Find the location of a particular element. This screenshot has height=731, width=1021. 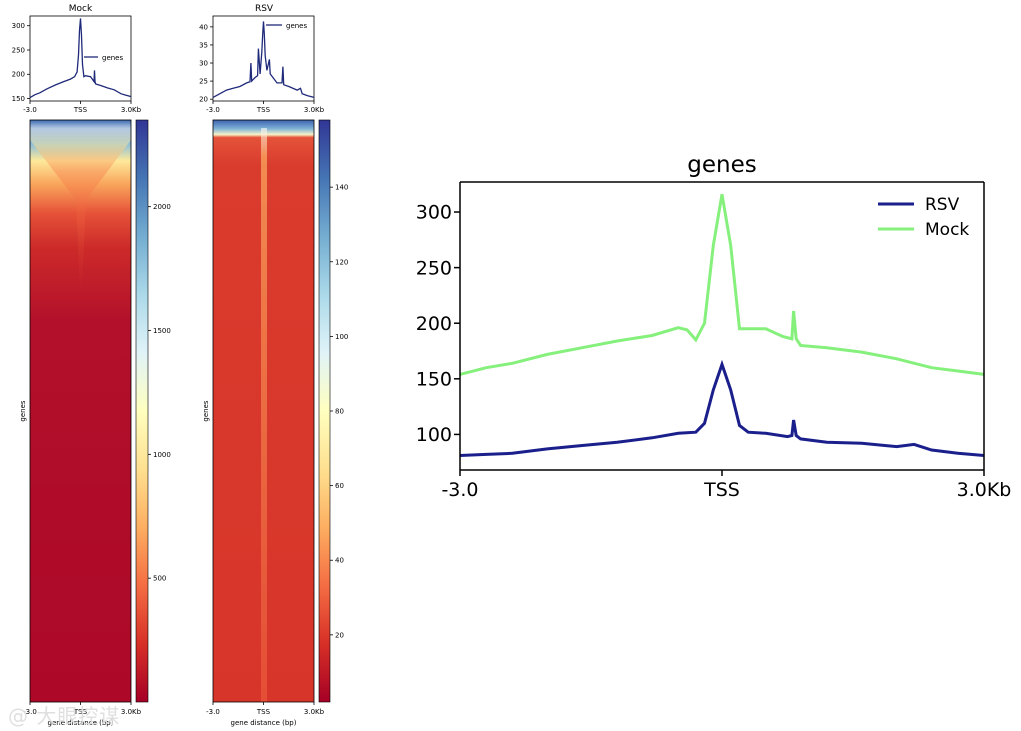

watermark: @ 大眼控谋 is located at coordinates (64, 716).